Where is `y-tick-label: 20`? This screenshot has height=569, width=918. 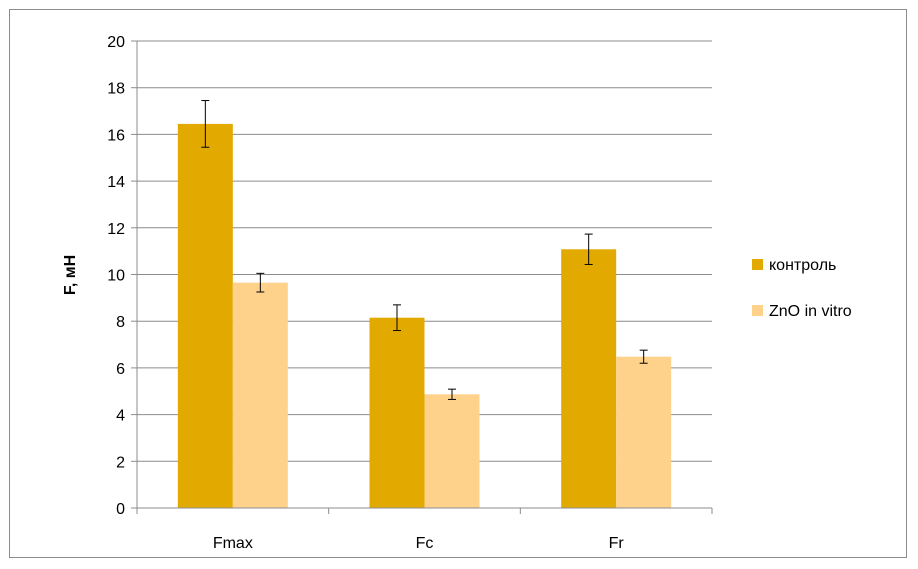 y-tick-label: 20 is located at coordinates (116, 42).